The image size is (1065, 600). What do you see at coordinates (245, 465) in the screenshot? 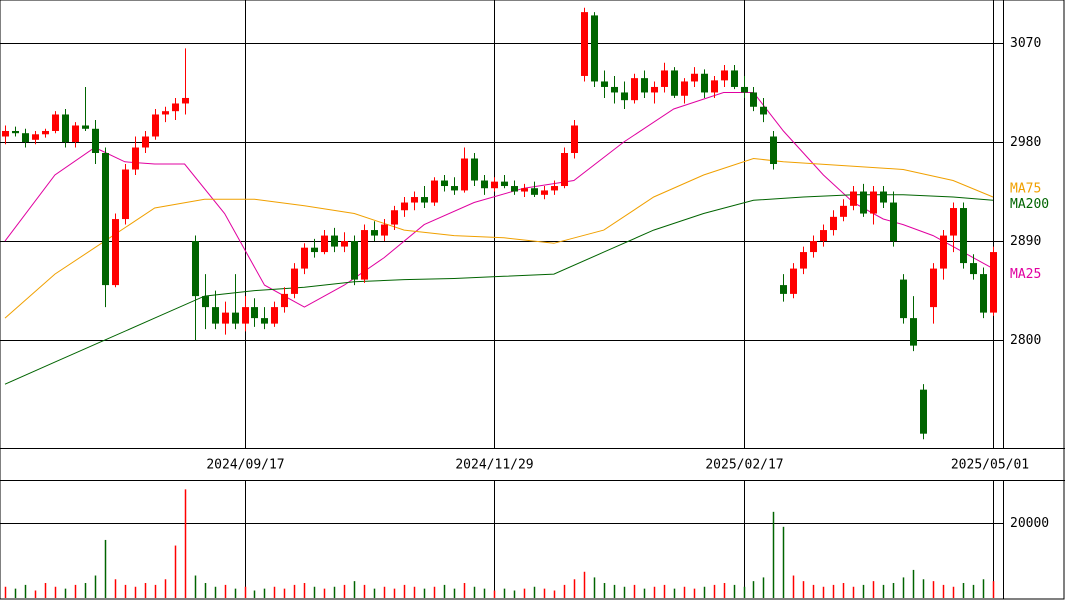
I see `x-tick-label: 2024/09/17` at bounding box center [245, 465].